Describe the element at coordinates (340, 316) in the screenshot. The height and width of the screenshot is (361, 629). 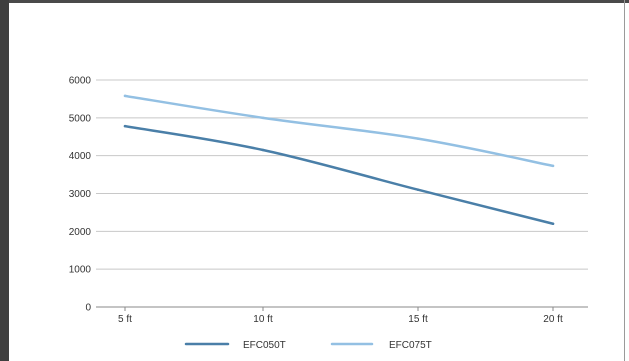
I see `x-axis-tick-labels: 5 ft 10 ft 15 ft 20 ft` at that location.